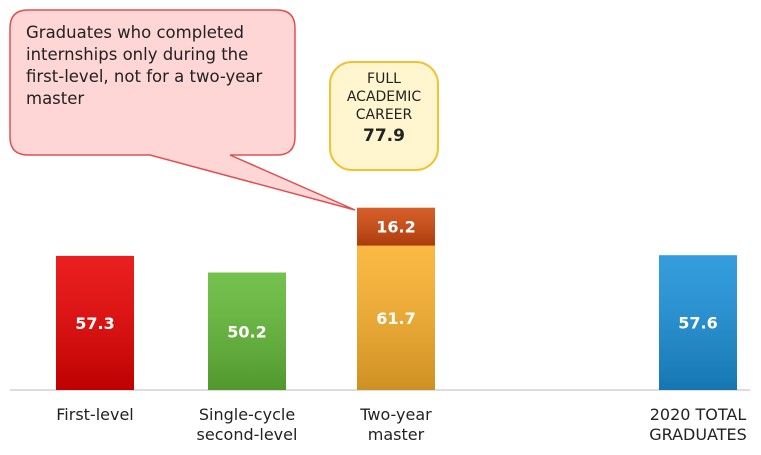 This screenshot has width=761, height=455. What do you see at coordinates (95, 414) in the screenshot?
I see `x-tick-label: First-level` at bounding box center [95, 414].